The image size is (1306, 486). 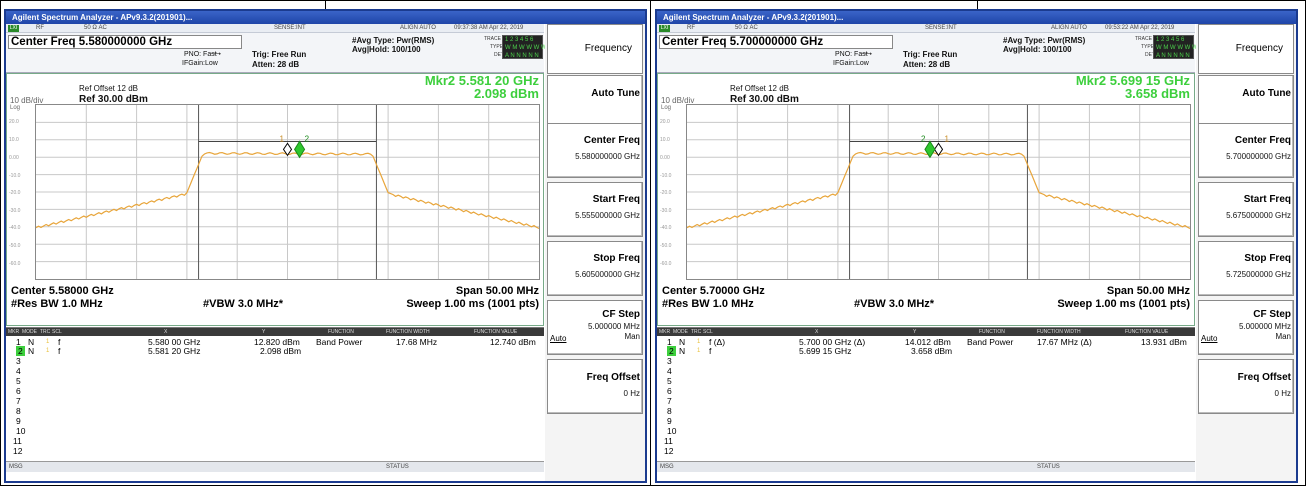 What do you see at coordinates (632, 336) in the screenshot?
I see `cf-step-man: Man` at bounding box center [632, 336].